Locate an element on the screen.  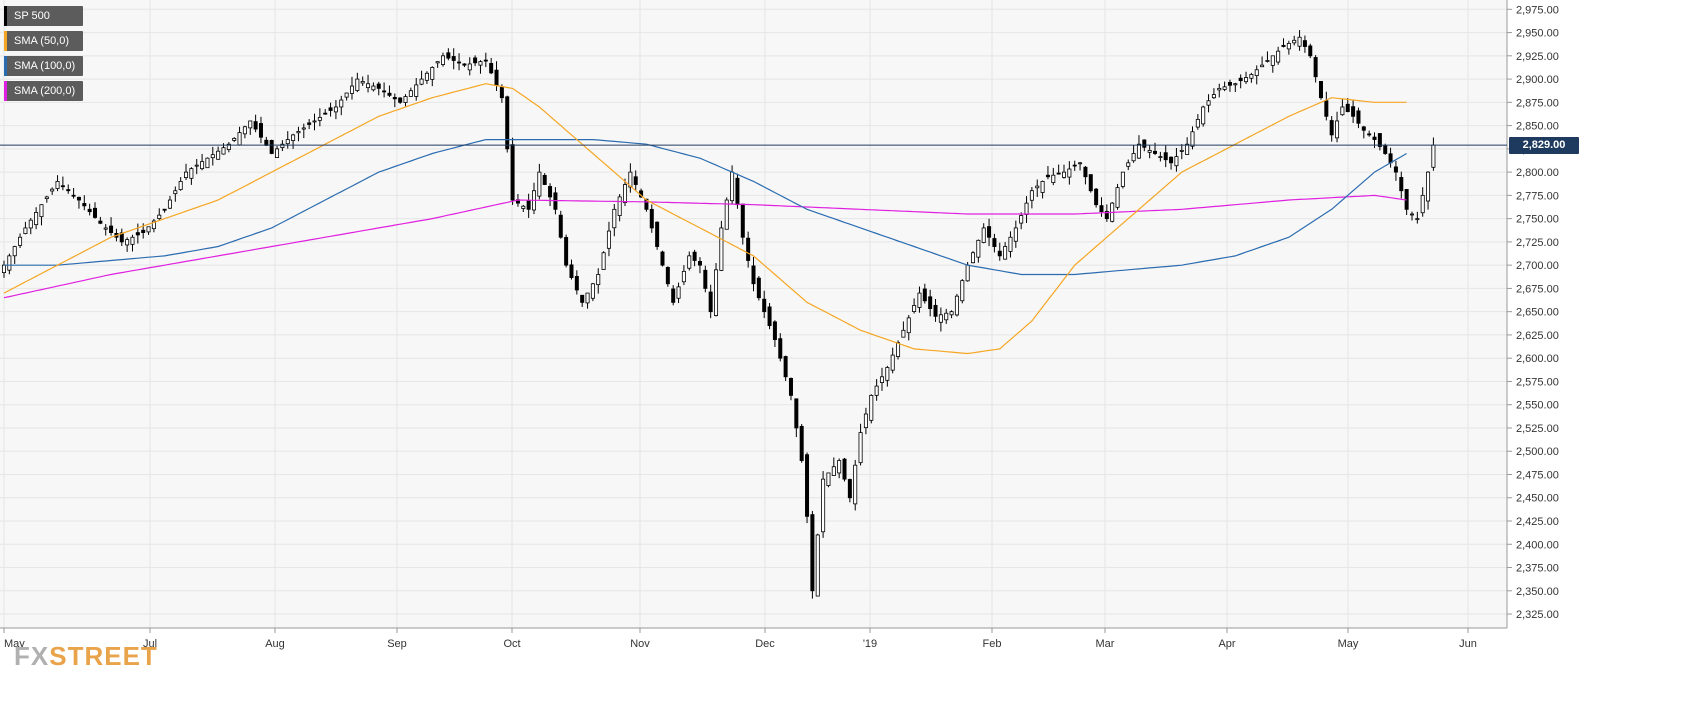
x-tick-label: Sep is located at coordinates (397, 644).